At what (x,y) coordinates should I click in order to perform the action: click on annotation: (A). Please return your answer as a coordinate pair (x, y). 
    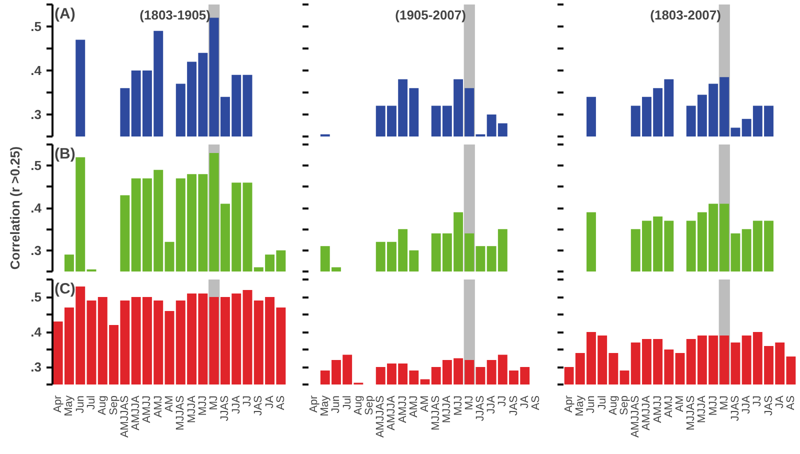
    Looking at the image, I should click on (65, 14).